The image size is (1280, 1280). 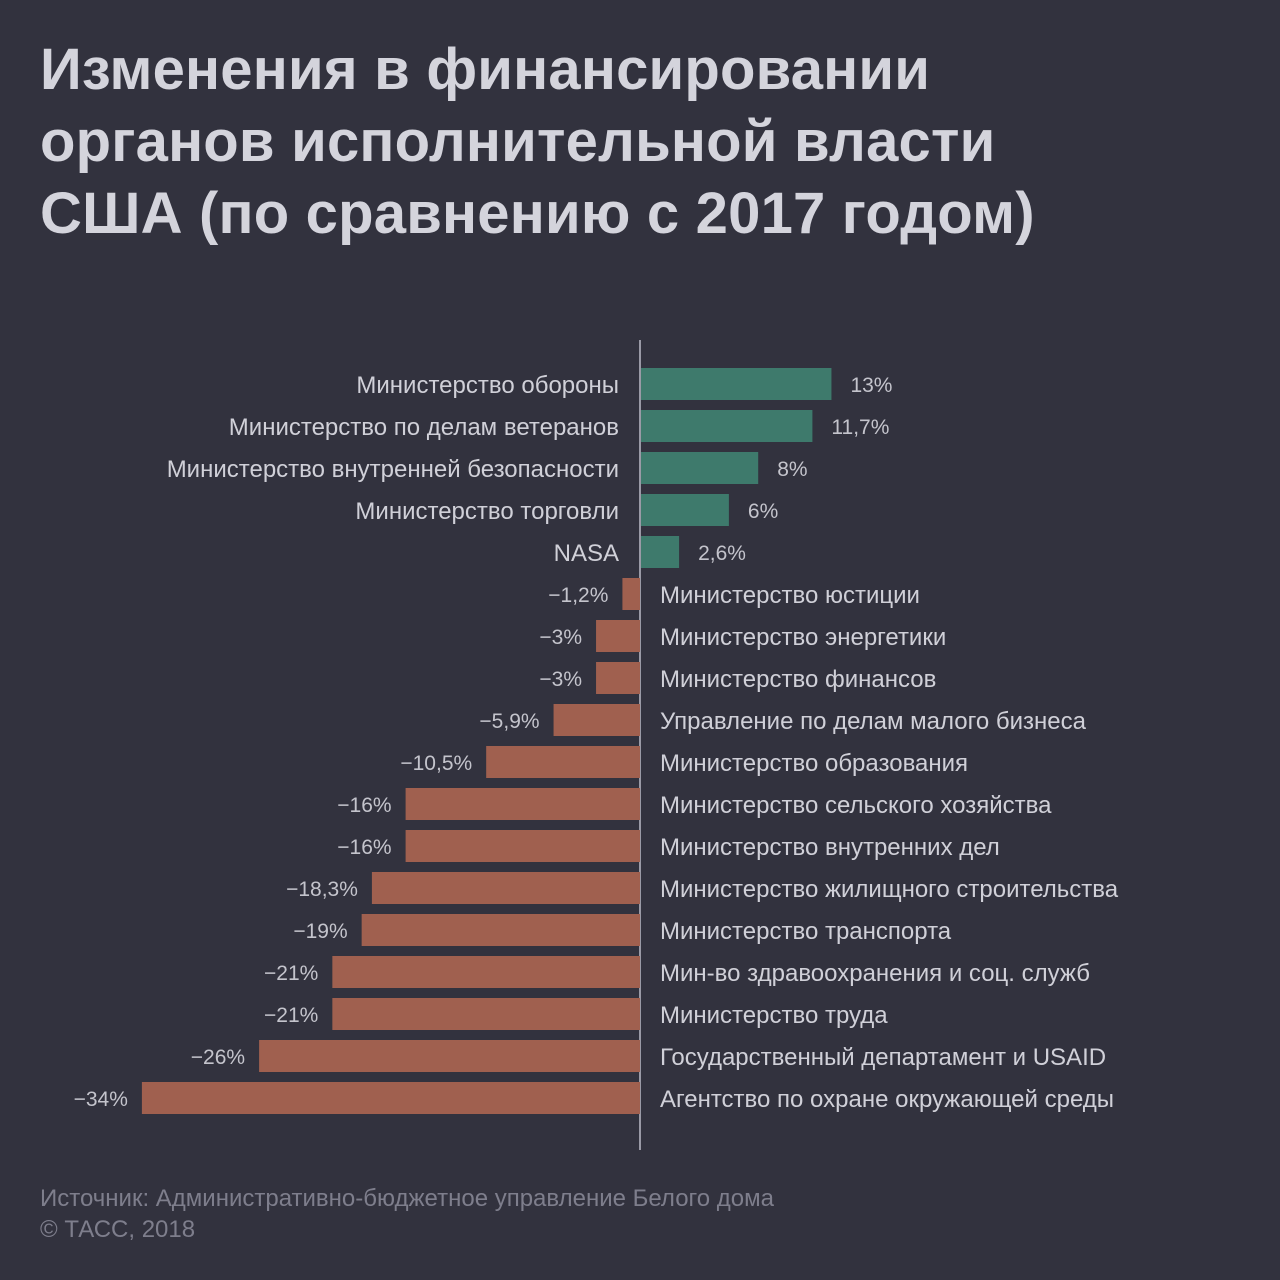 I want to click on value-label-1: 11,7%, so click(x=860, y=427).